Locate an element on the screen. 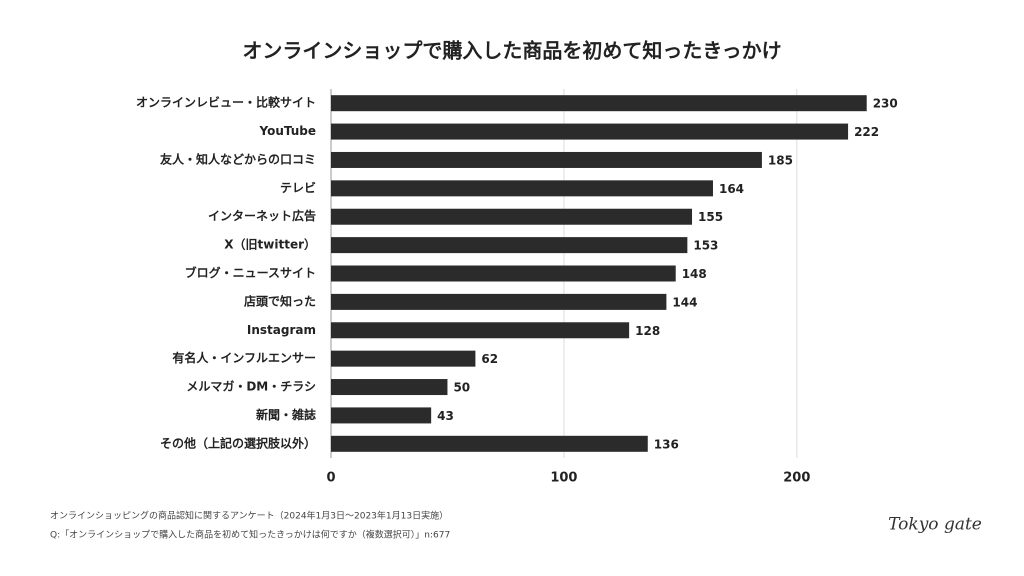  y-tick-label: オンラインレビュー・比較サイト is located at coordinates (226, 102).